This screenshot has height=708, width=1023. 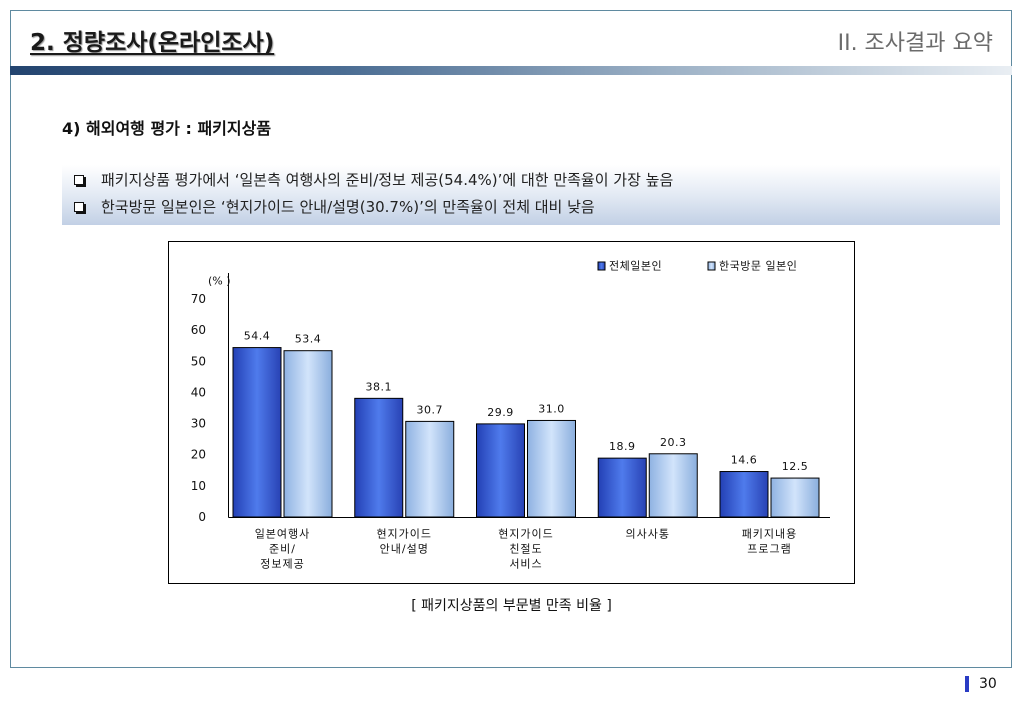 I want to click on bar-value-label: 20.3, so click(x=673, y=442).